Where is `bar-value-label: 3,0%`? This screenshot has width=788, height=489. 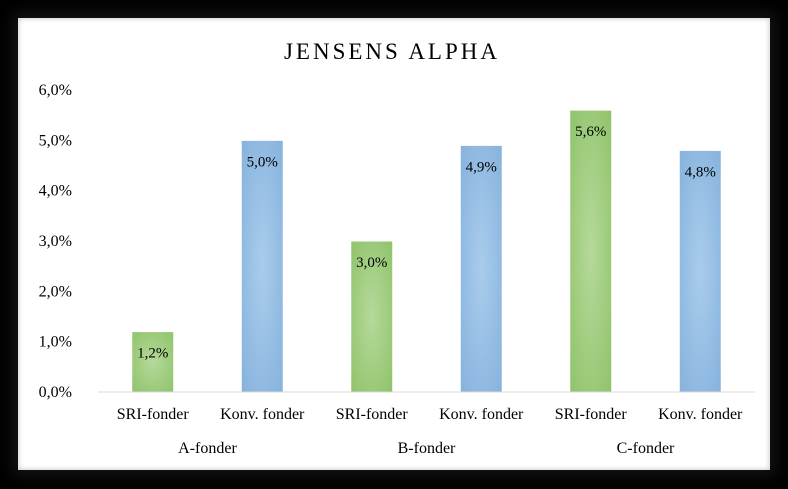
bar-value-label: 3,0% is located at coordinates (371, 263).